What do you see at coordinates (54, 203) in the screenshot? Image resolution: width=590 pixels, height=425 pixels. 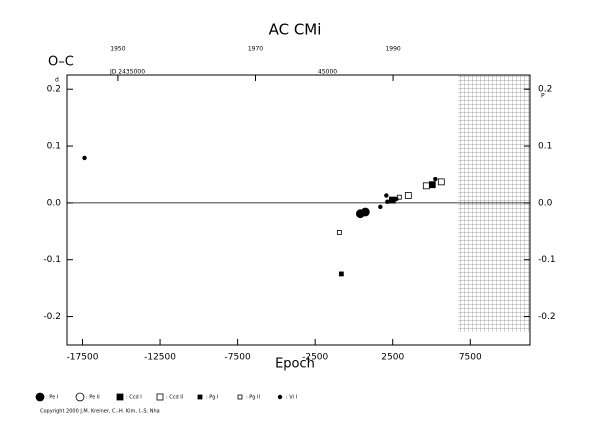 I see `y-tick-label: 0.0` at bounding box center [54, 203].